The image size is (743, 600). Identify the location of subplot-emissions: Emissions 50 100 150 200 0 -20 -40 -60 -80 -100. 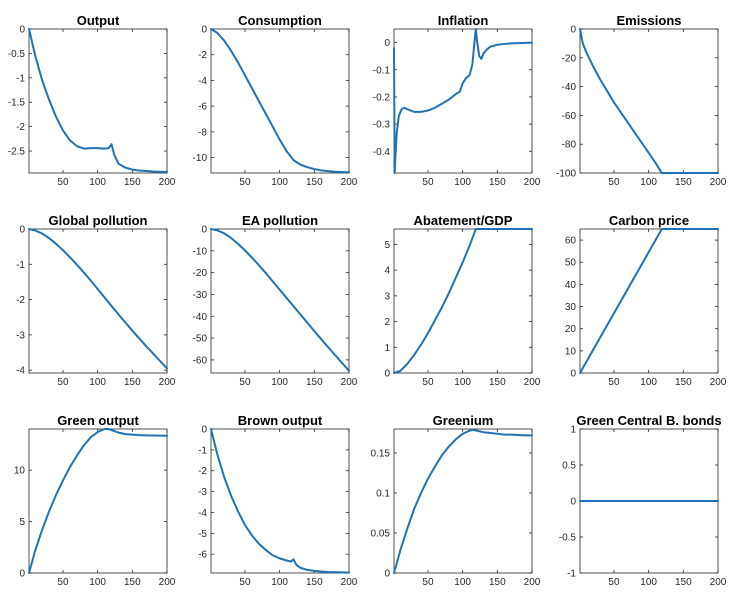
(641, 100).